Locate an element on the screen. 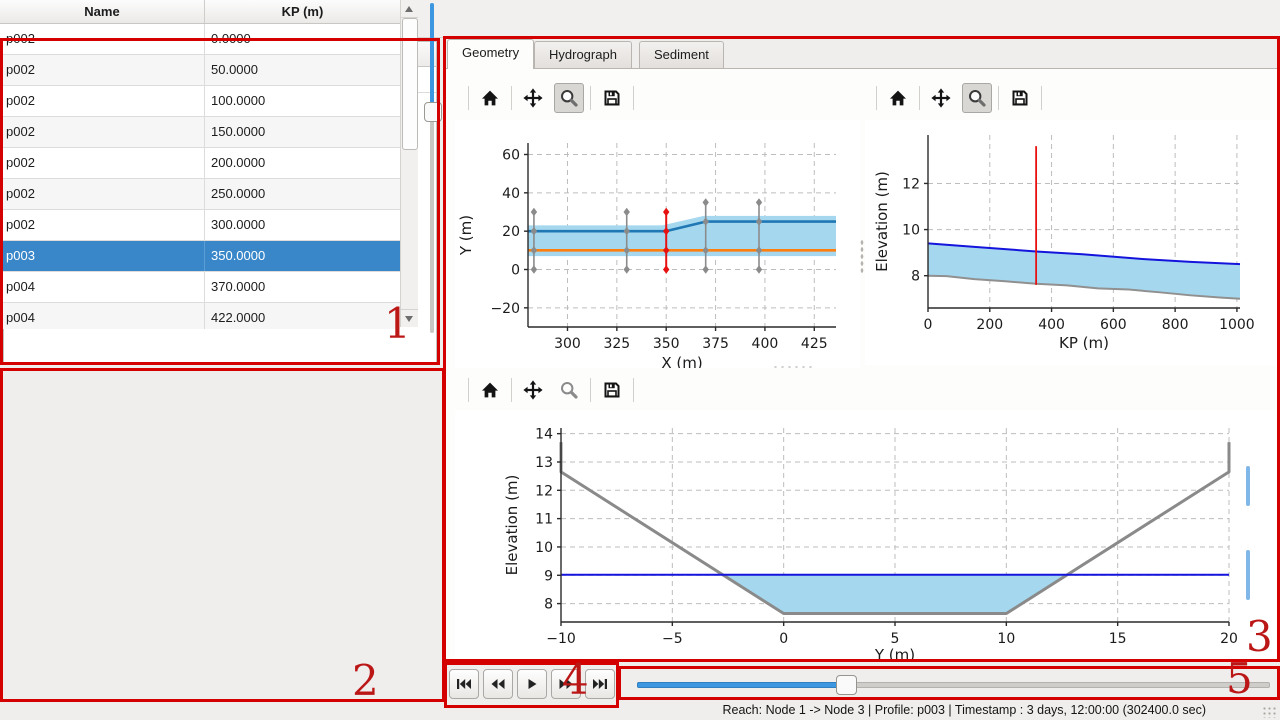 This screenshot has width=1280, height=720. x-axis-label: KP (m) is located at coordinates (1084, 343).